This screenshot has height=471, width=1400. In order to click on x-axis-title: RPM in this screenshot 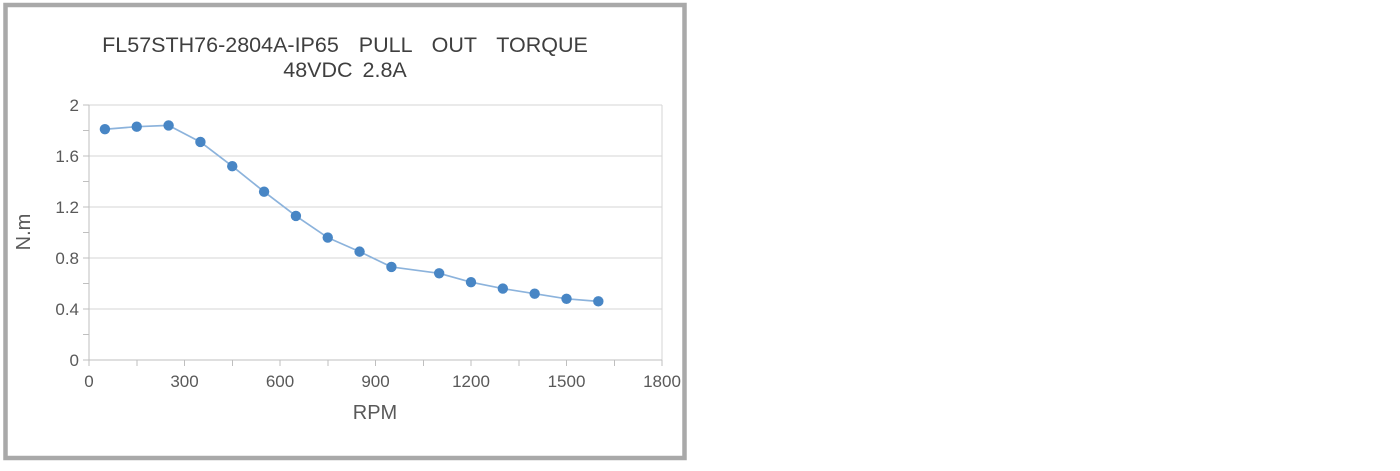, I will do `click(375, 413)`.